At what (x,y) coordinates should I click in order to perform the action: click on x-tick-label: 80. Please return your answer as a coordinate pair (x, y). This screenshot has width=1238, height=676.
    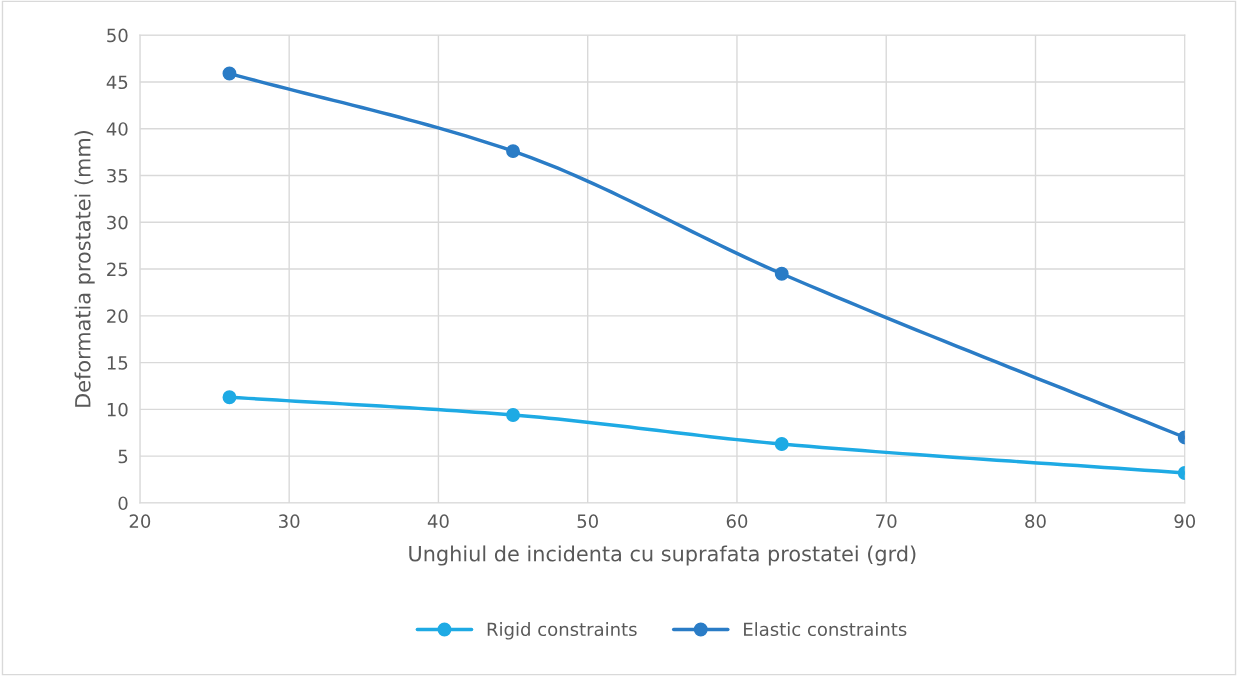
    Looking at the image, I should click on (1035, 521).